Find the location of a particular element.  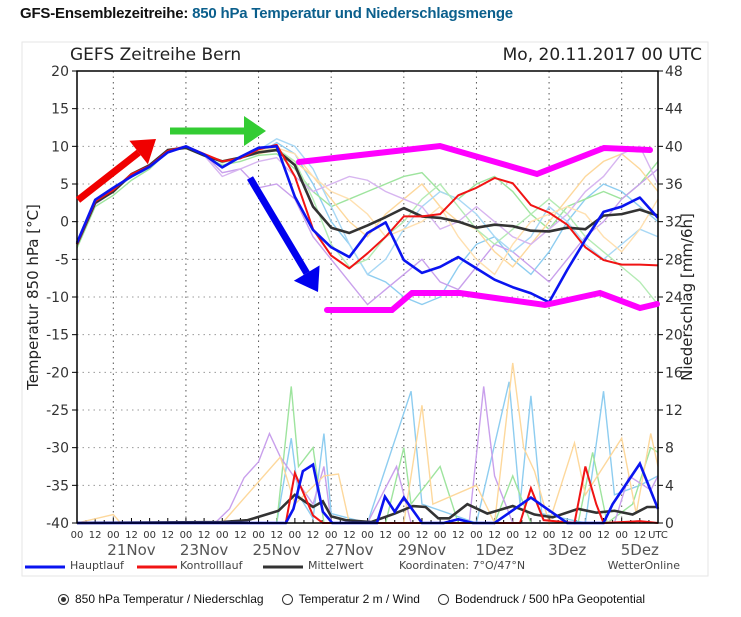

drop-arrow-shaft is located at coordinates (278, 225).